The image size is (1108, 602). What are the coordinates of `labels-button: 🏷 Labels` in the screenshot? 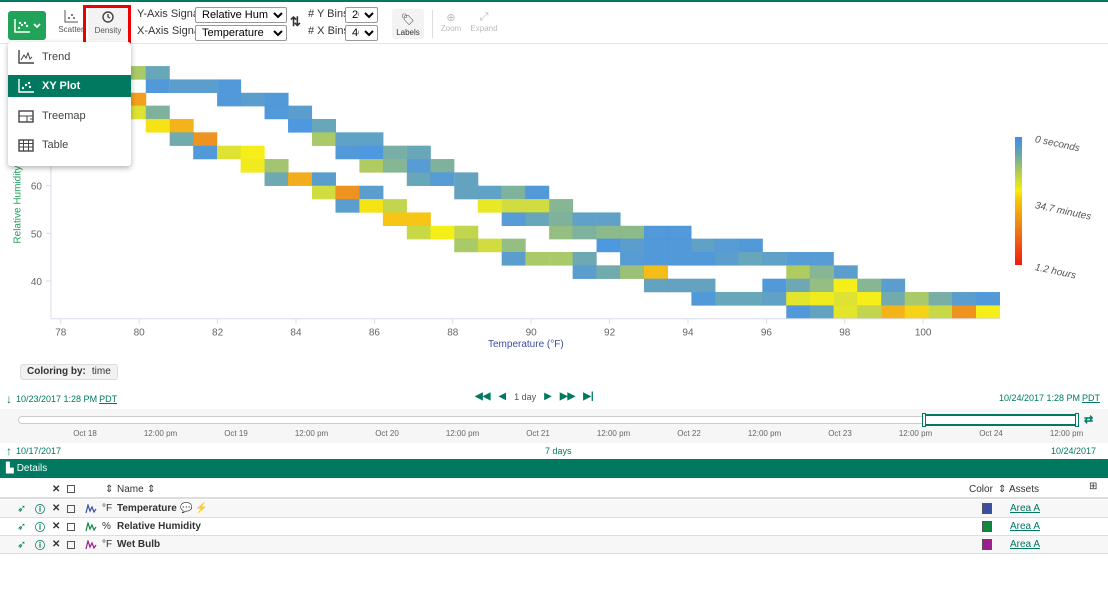 It's located at (408, 24).